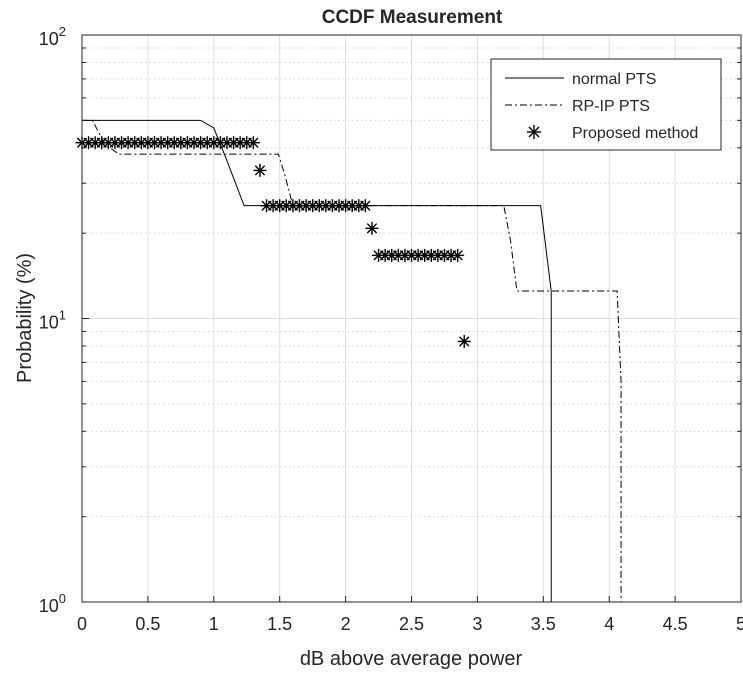  I want to click on x-axis-label: dB above average power, so click(411, 659).